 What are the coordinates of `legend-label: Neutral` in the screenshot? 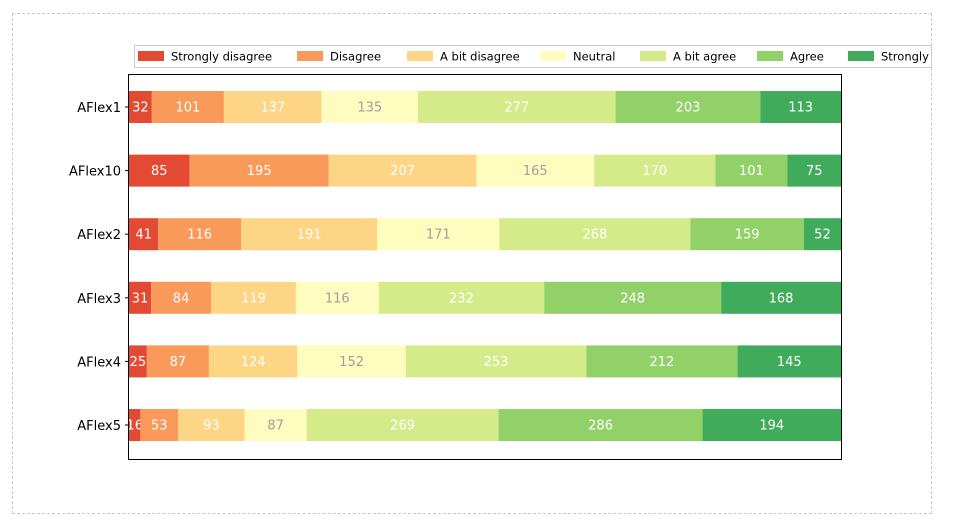 It's located at (594, 57).